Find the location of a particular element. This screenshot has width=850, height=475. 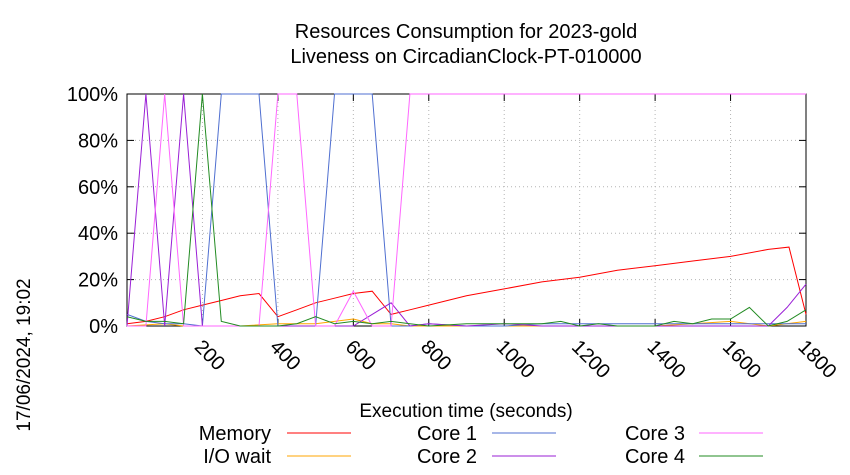

x-tick-label: 600 is located at coordinates (360, 355).